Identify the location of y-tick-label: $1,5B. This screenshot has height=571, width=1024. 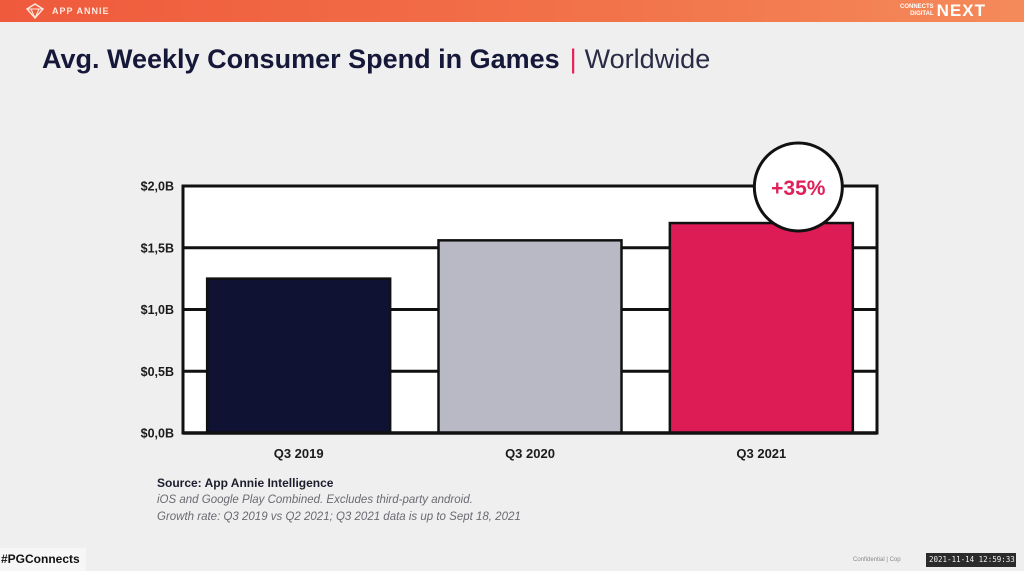
(157, 248).